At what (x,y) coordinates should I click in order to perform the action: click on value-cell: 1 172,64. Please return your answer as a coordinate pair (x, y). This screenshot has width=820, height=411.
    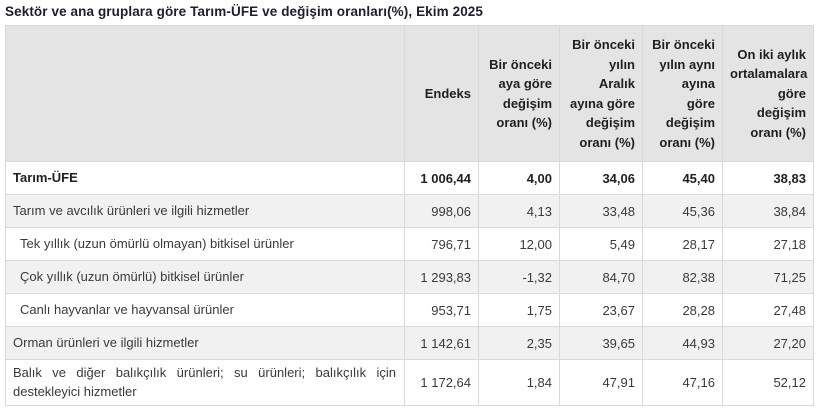
    Looking at the image, I should click on (441, 382).